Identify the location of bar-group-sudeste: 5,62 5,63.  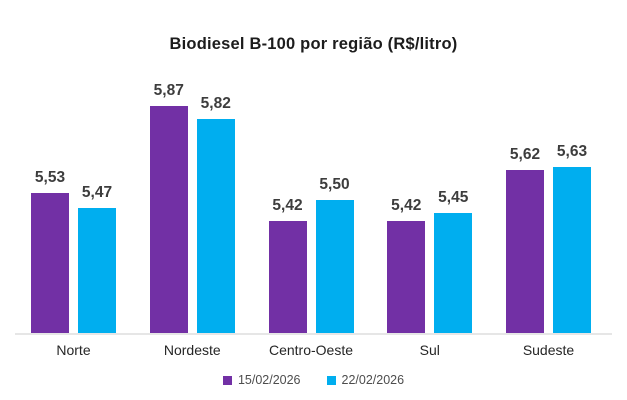
(548, 238).